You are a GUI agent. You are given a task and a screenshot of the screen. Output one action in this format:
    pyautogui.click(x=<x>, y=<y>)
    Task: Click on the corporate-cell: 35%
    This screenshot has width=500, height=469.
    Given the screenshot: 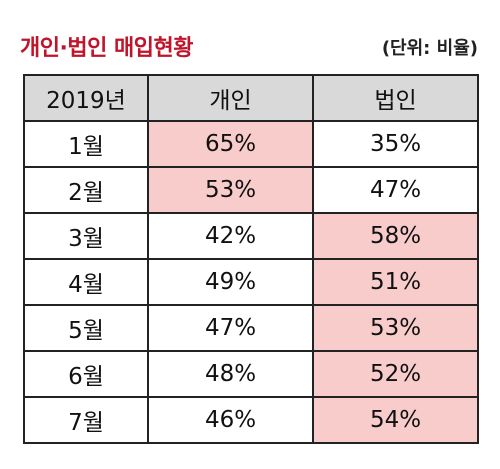 What is the action you would take?
    pyautogui.click(x=395, y=144)
    